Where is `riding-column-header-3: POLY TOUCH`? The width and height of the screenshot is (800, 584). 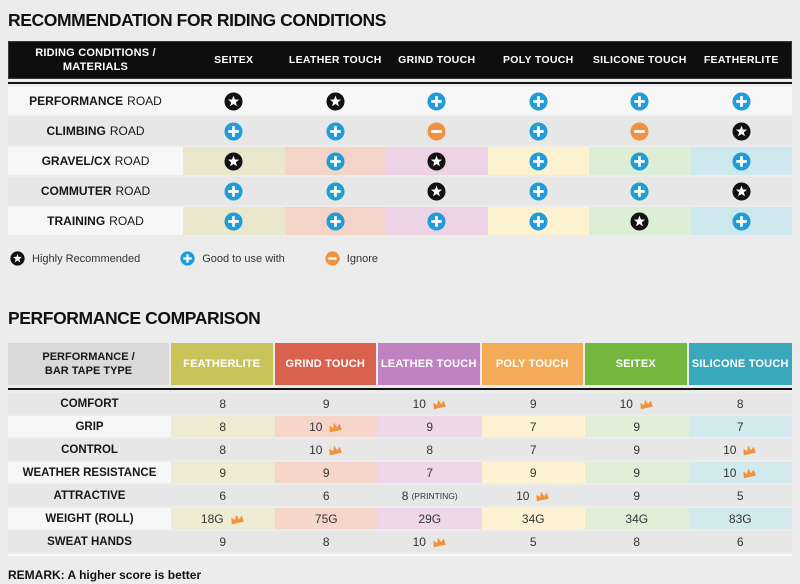 riding-column-header-3: POLY TOUCH is located at coordinates (538, 60).